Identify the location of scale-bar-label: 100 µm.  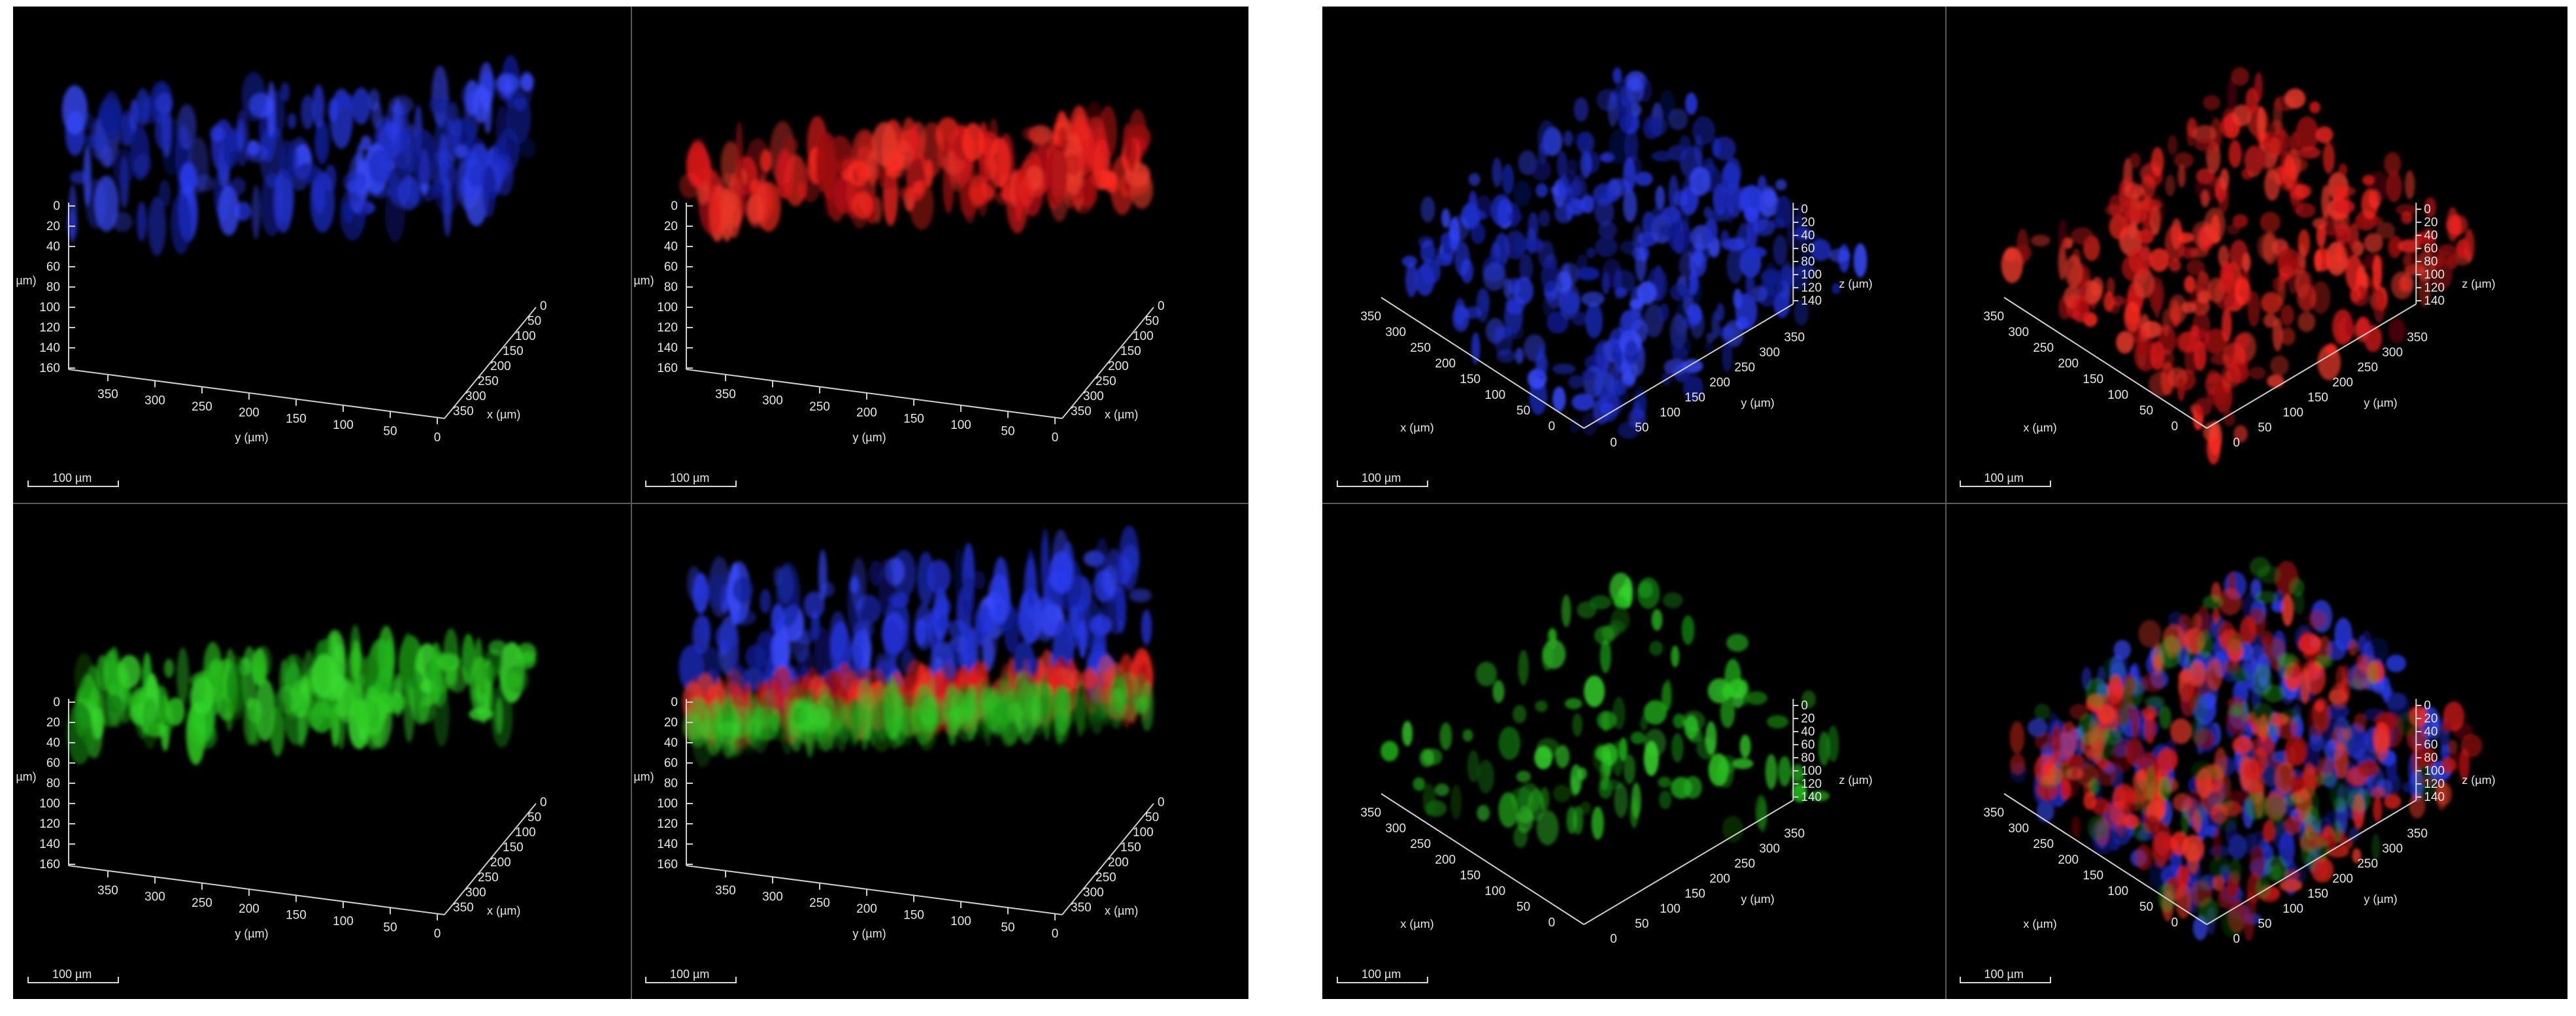
(1382, 974).